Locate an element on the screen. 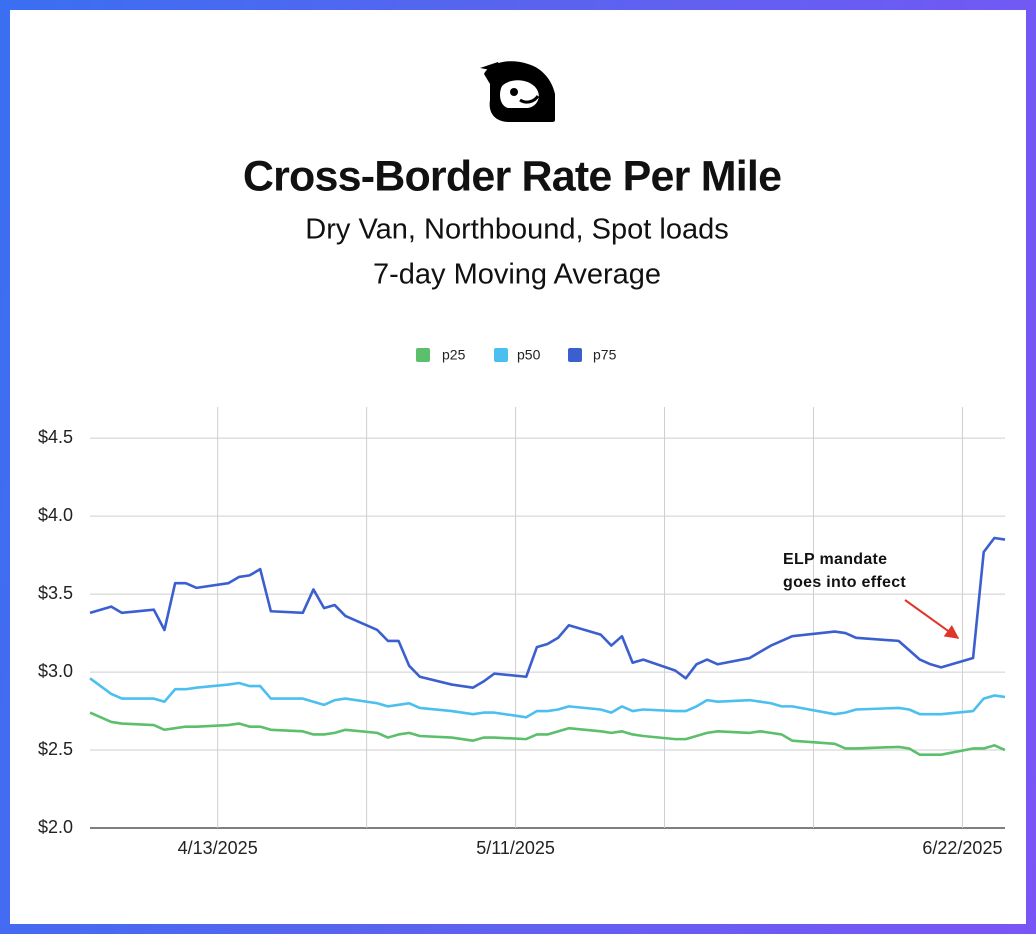  chart-title: Cross-Border Rate Per Mile is located at coordinates (512, 176).